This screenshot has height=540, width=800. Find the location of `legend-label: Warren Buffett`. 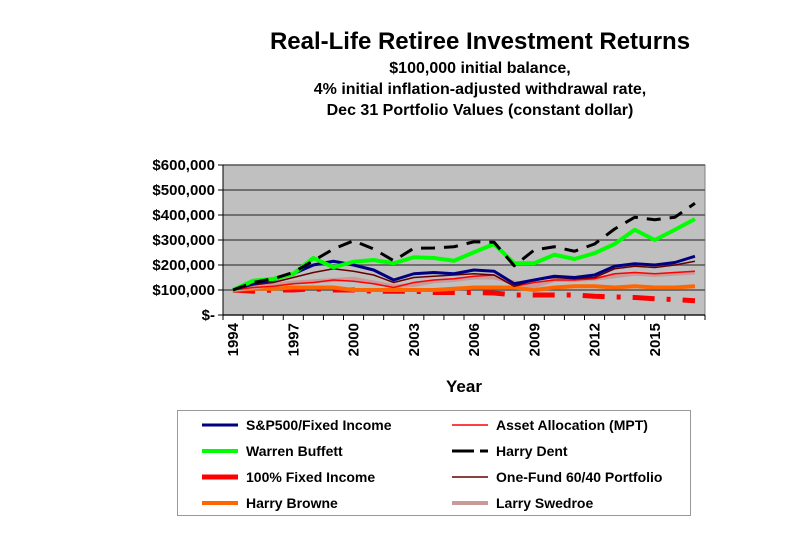

legend-label: Warren Buffett is located at coordinates (294, 451).